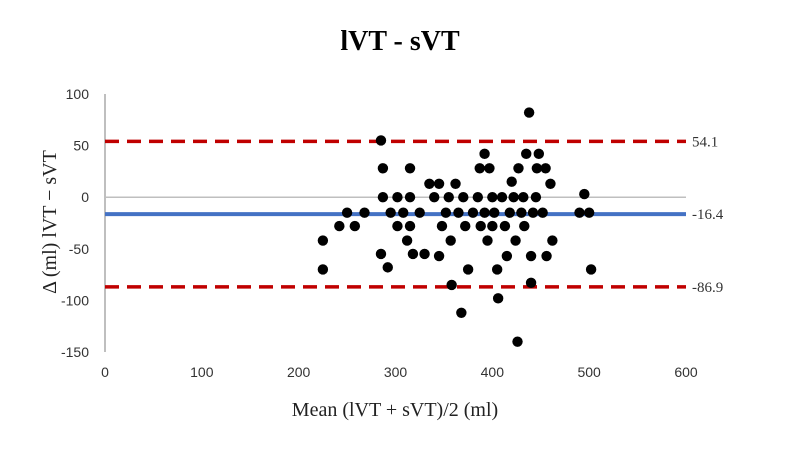 The width and height of the screenshot is (800, 456). What do you see at coordinates (75, 300) in the screenshot?
I see `y-tick-label: -100` at bounding box center [75, 300].